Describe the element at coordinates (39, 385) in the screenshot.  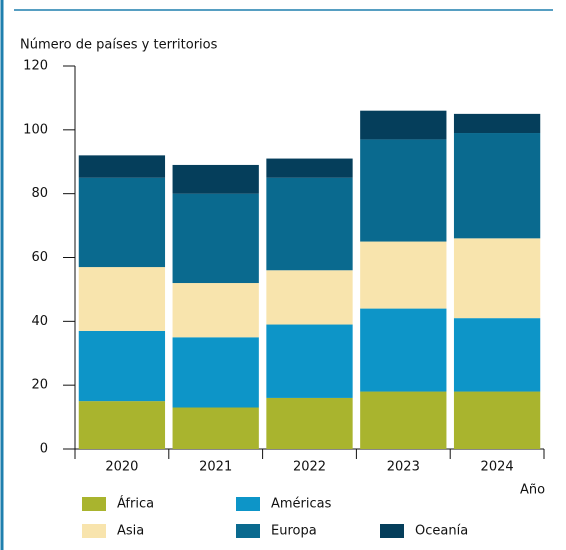
I see `y-tick-label: 20` at that location.